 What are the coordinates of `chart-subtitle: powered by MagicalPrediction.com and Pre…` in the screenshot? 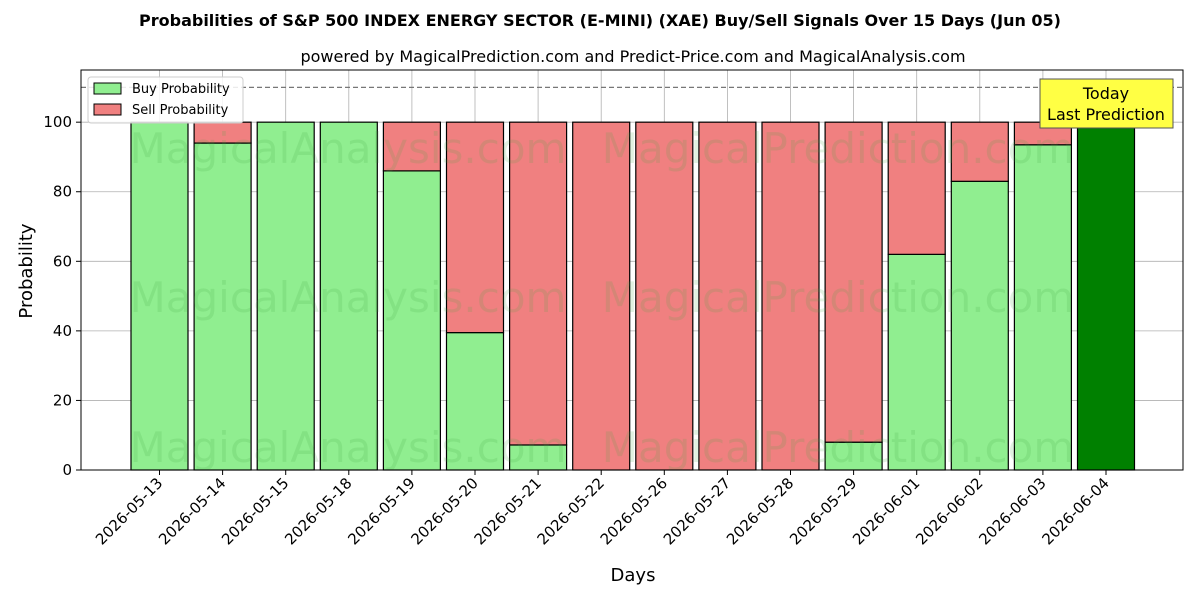 It's located at (632, 56).